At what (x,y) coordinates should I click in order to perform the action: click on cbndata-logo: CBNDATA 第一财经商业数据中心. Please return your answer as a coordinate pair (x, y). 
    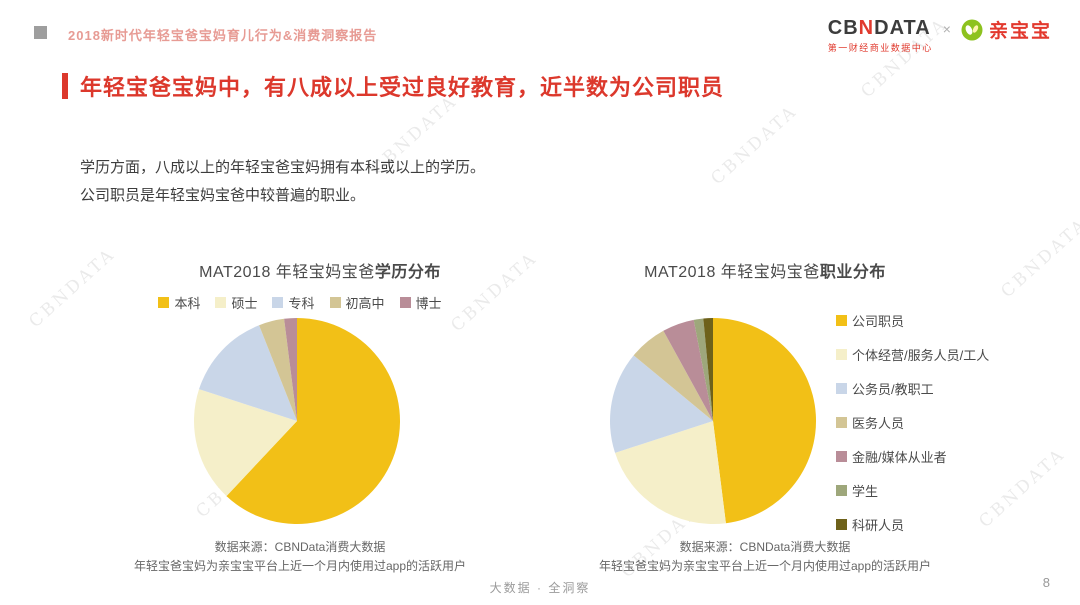
    Looking at the image, I should click on (880, 36).